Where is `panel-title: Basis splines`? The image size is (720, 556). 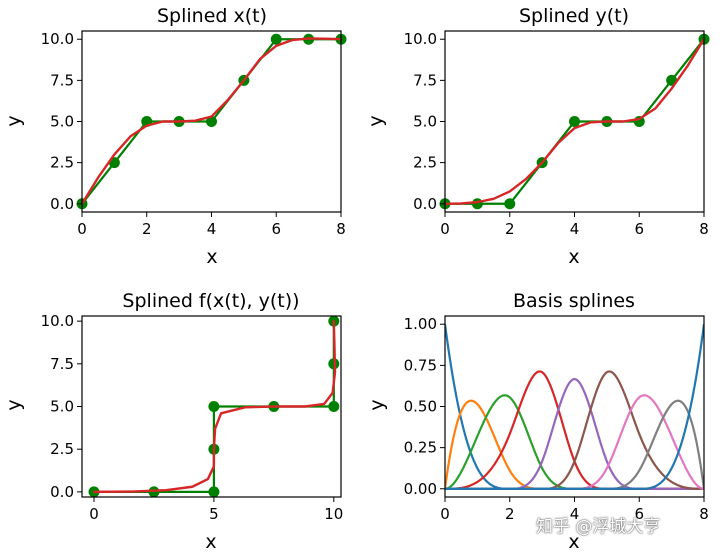 panel-title: Basis splines is located at coordinates (574, 301).